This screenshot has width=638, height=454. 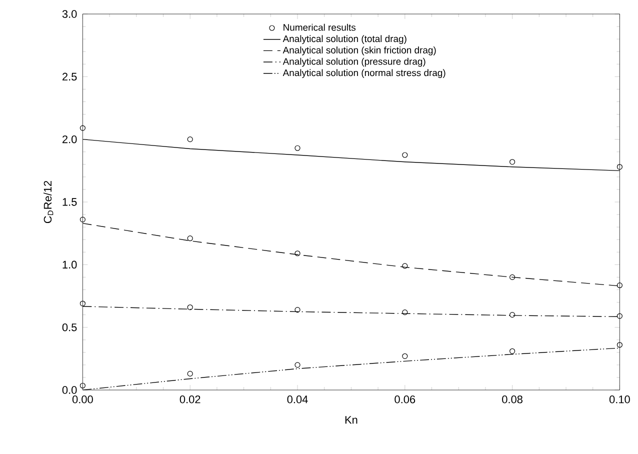 What do you see at coordinates (344, 39) in the screenshot?
I see `legend-label: Analytical solution (total drag)` at bounding box center [344, 39].